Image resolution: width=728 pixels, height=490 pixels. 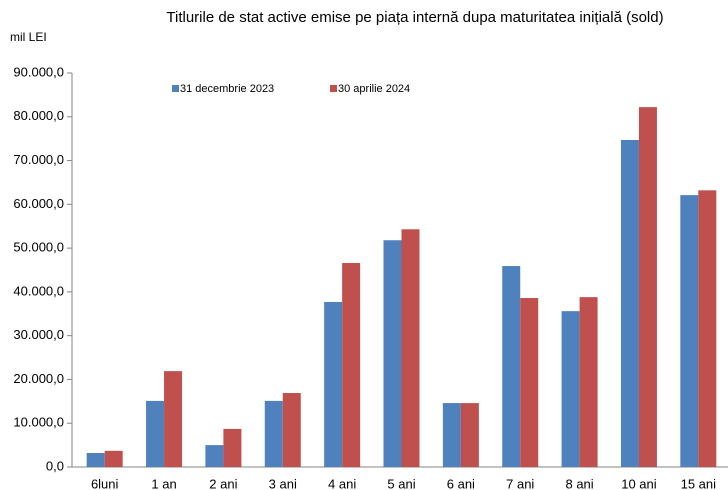 What do you see at coordinates (227, 89) in the screenshot?
I see `legend-label: 31 decembrie 2023` at bounding box center [227, 89].